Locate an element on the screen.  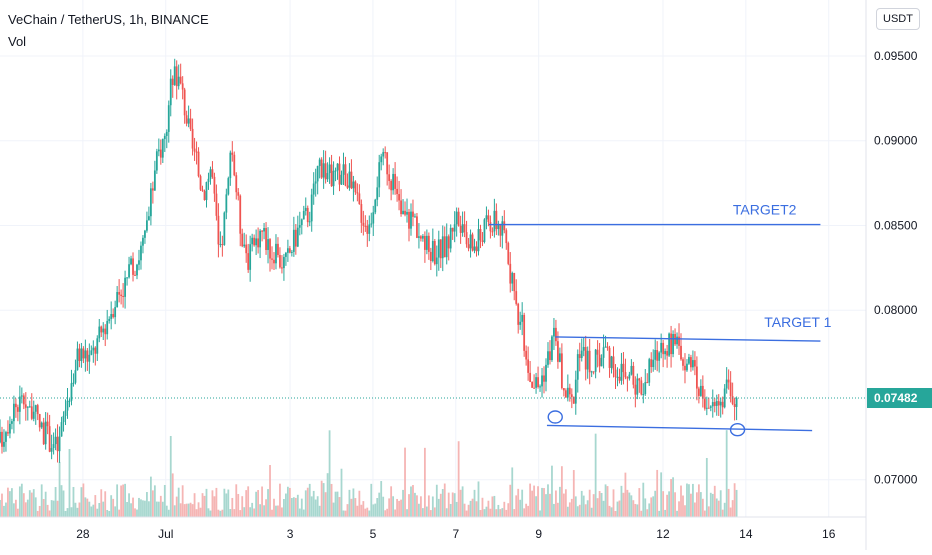
volume-legend: Vol is located at coordinates (17, 41).